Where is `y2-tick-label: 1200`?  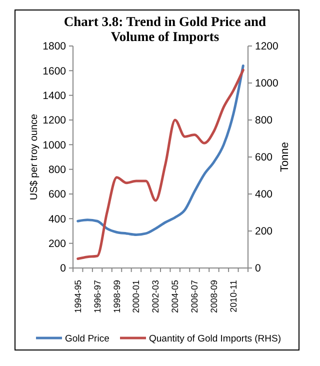
y2-tick-label: 1200 is located at coordinates (267, 46).